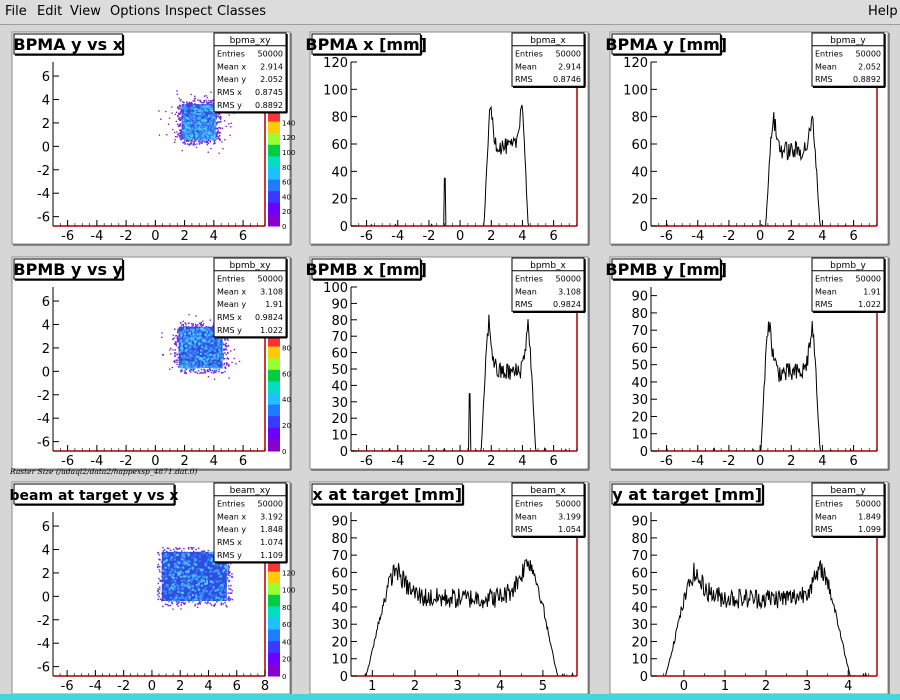  I want to click on x-tick-label: -2, so click(126, 236).